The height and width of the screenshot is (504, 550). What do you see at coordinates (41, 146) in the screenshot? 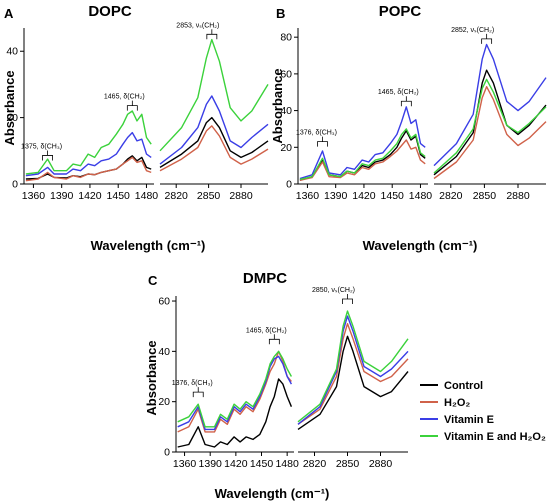
I see `annotation-label: 1375, δ(CH₃)` at bounding box center [41, 146].